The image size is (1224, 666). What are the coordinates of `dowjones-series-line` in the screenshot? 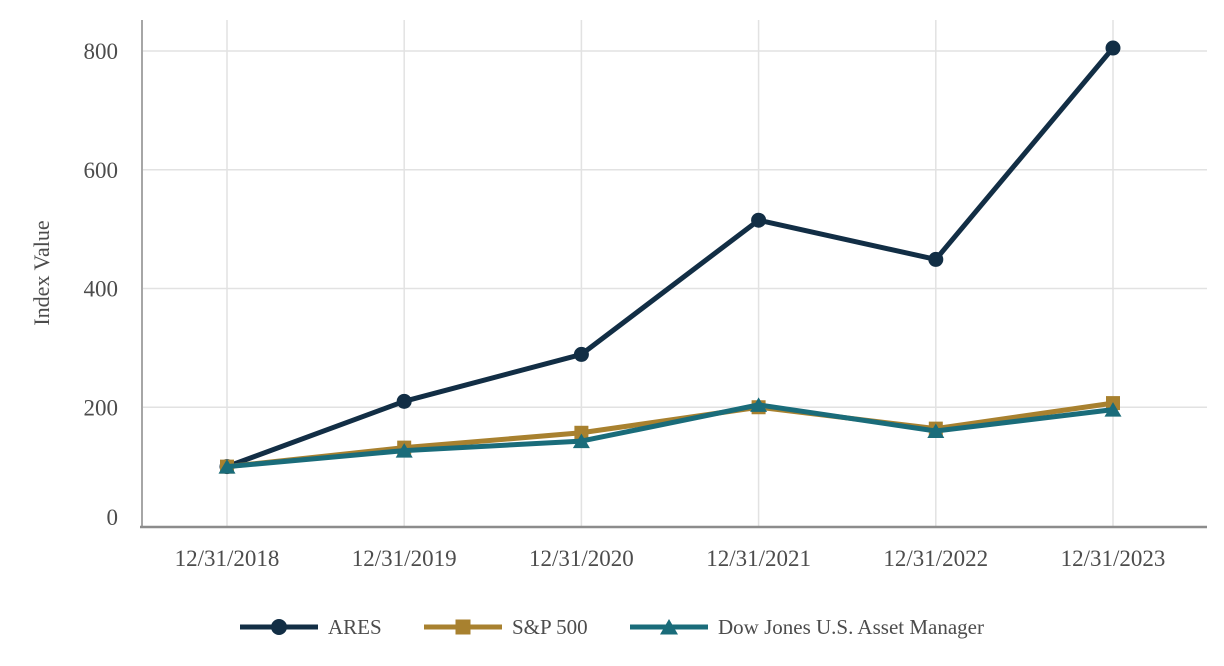 It's located at (670, 436).